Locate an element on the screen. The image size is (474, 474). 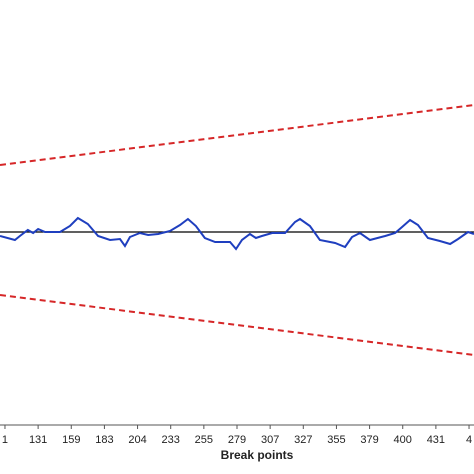
x-tick-label: 204 is located at coordinates (137, 440).